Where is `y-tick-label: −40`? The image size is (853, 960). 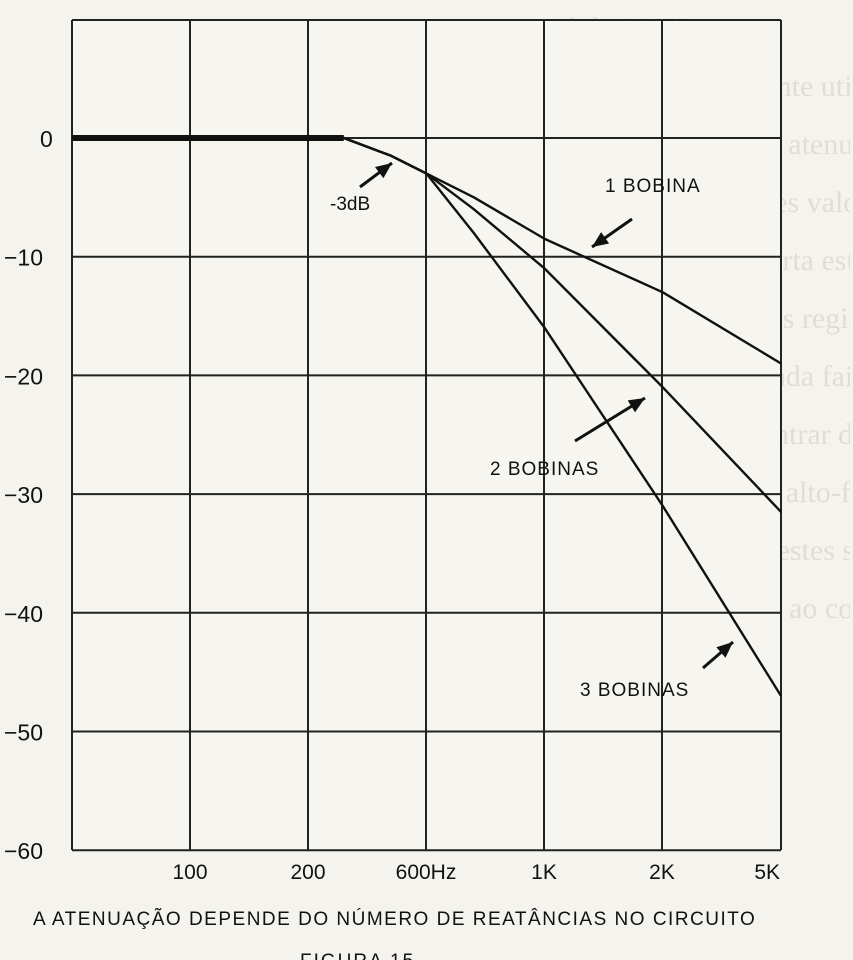
y-tick-label: −40 is located at coordinates (23, 614).